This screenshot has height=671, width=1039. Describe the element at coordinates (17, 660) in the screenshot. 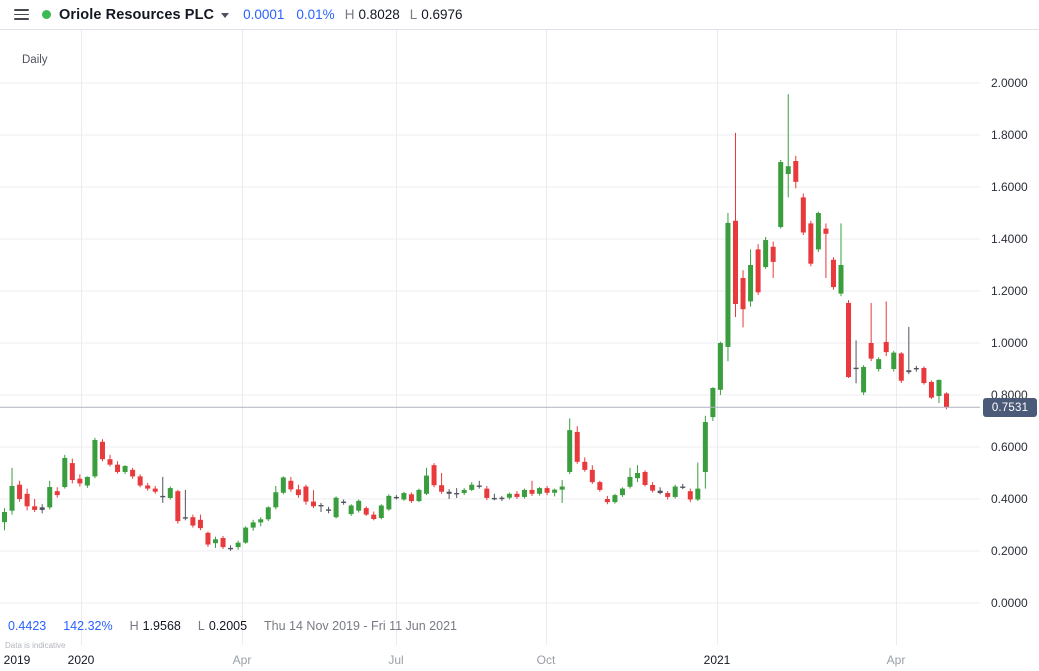

I see `x-axis-label: 2019` at that location.